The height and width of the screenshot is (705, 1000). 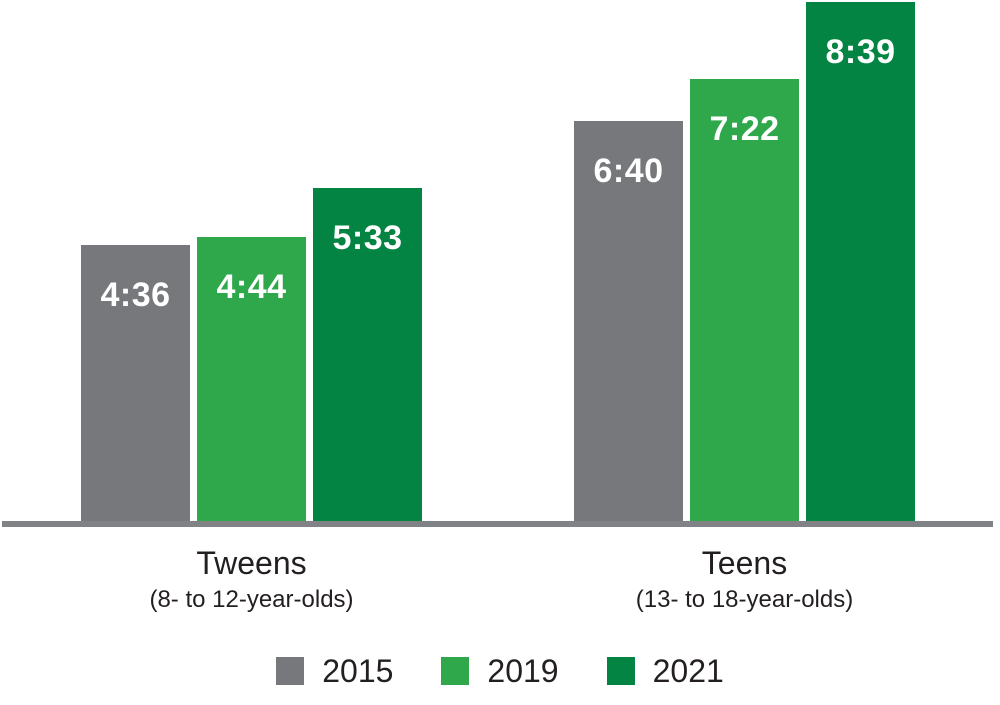 I want to click on bar-value-label: 7:22, so click(x=744, y=129).